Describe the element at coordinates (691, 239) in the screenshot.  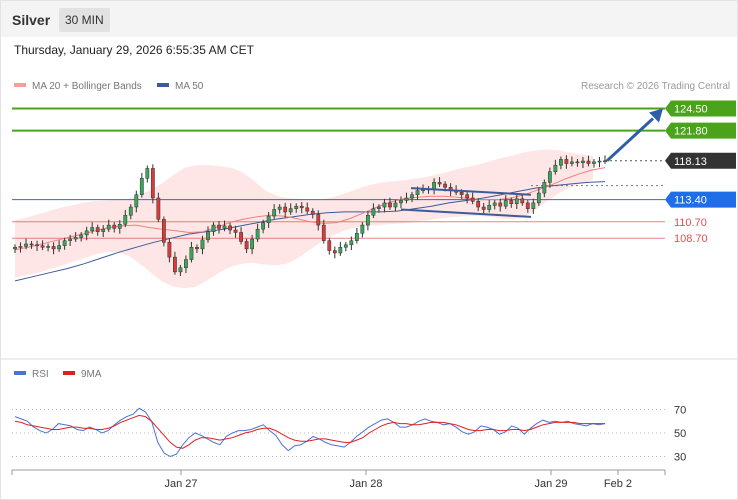
I see `level-108-70-label: 108.70` at that location.